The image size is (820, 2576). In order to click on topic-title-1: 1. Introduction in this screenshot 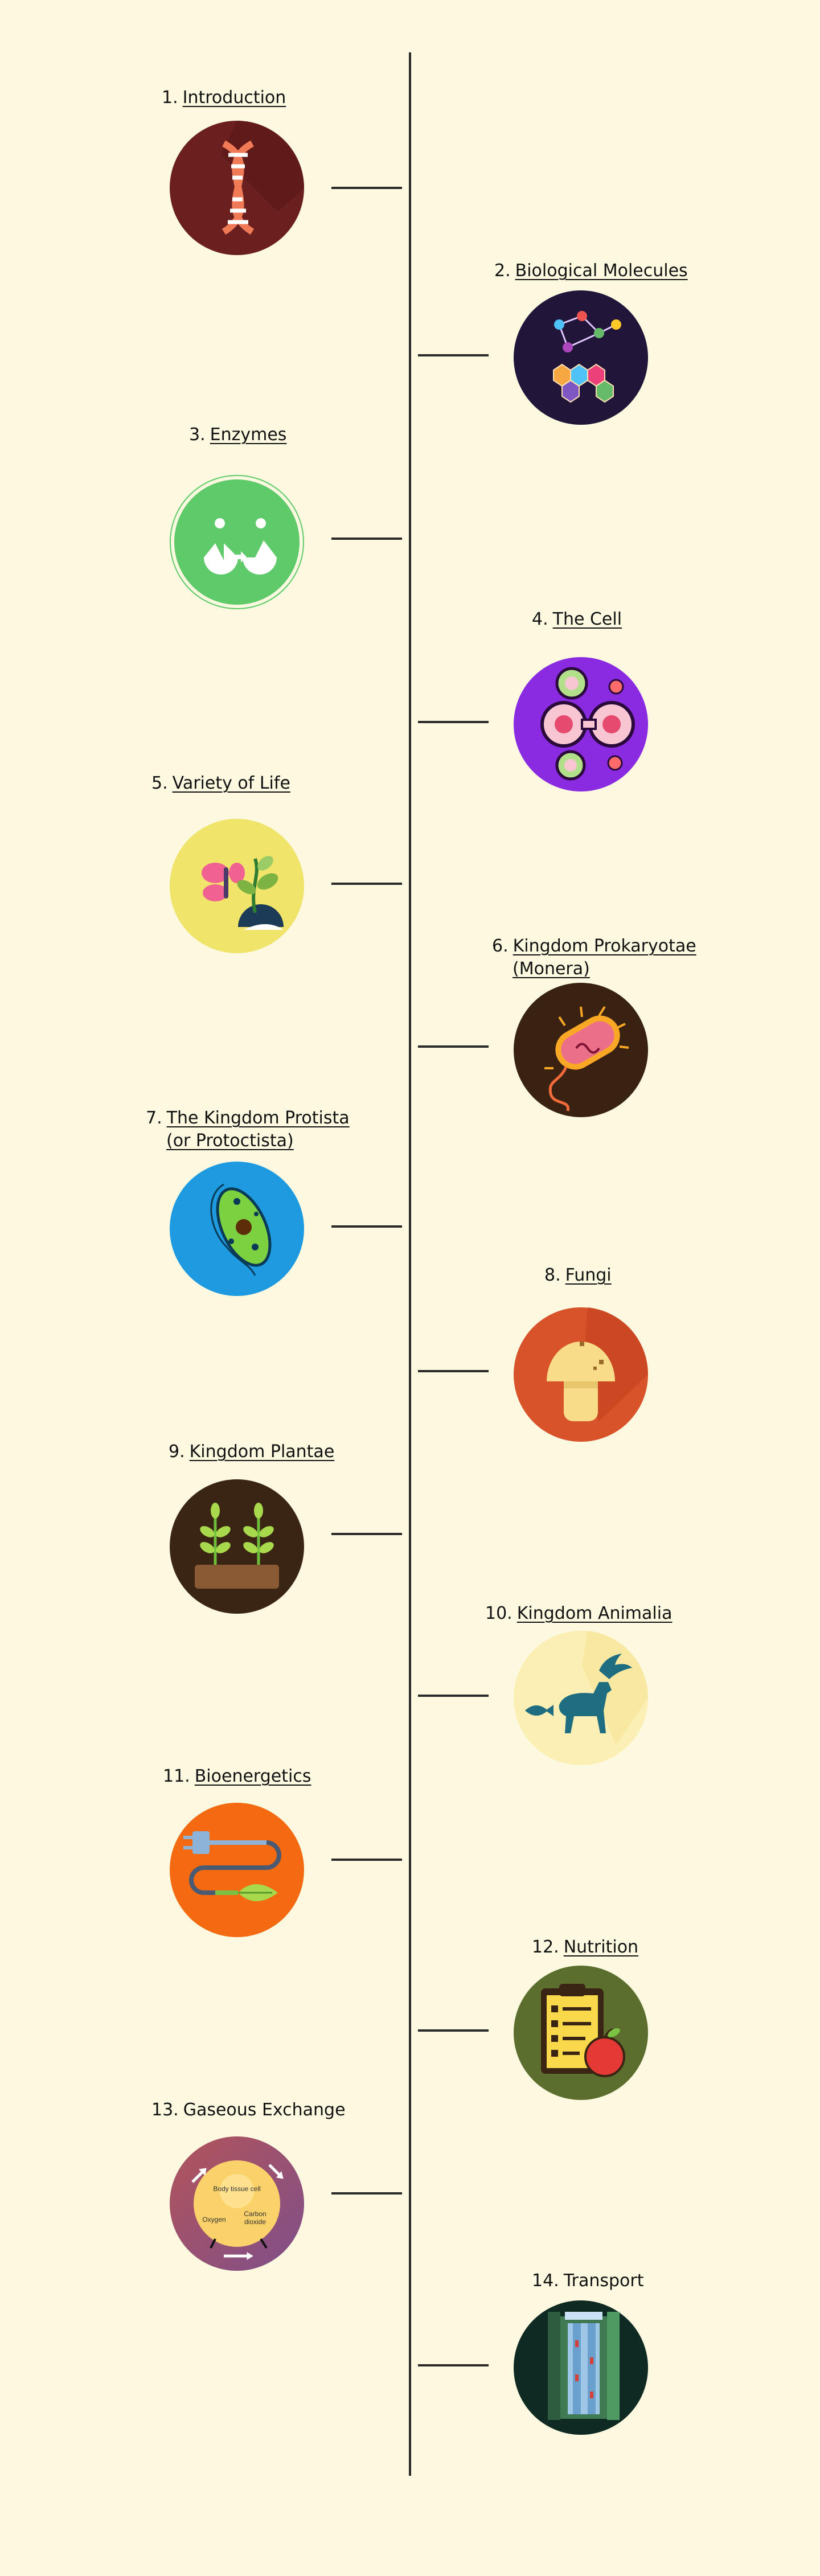, I will do `click(224, 98)`.